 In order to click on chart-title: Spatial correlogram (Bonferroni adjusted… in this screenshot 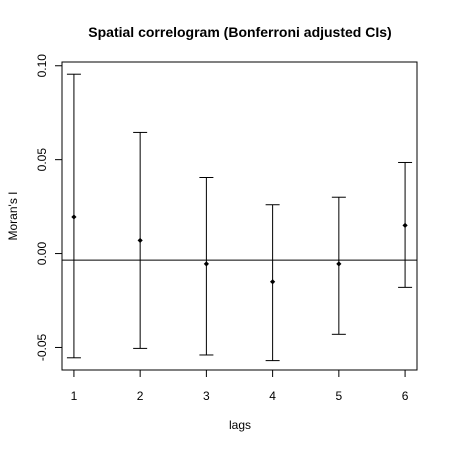, I will do `click(239, 32)`.